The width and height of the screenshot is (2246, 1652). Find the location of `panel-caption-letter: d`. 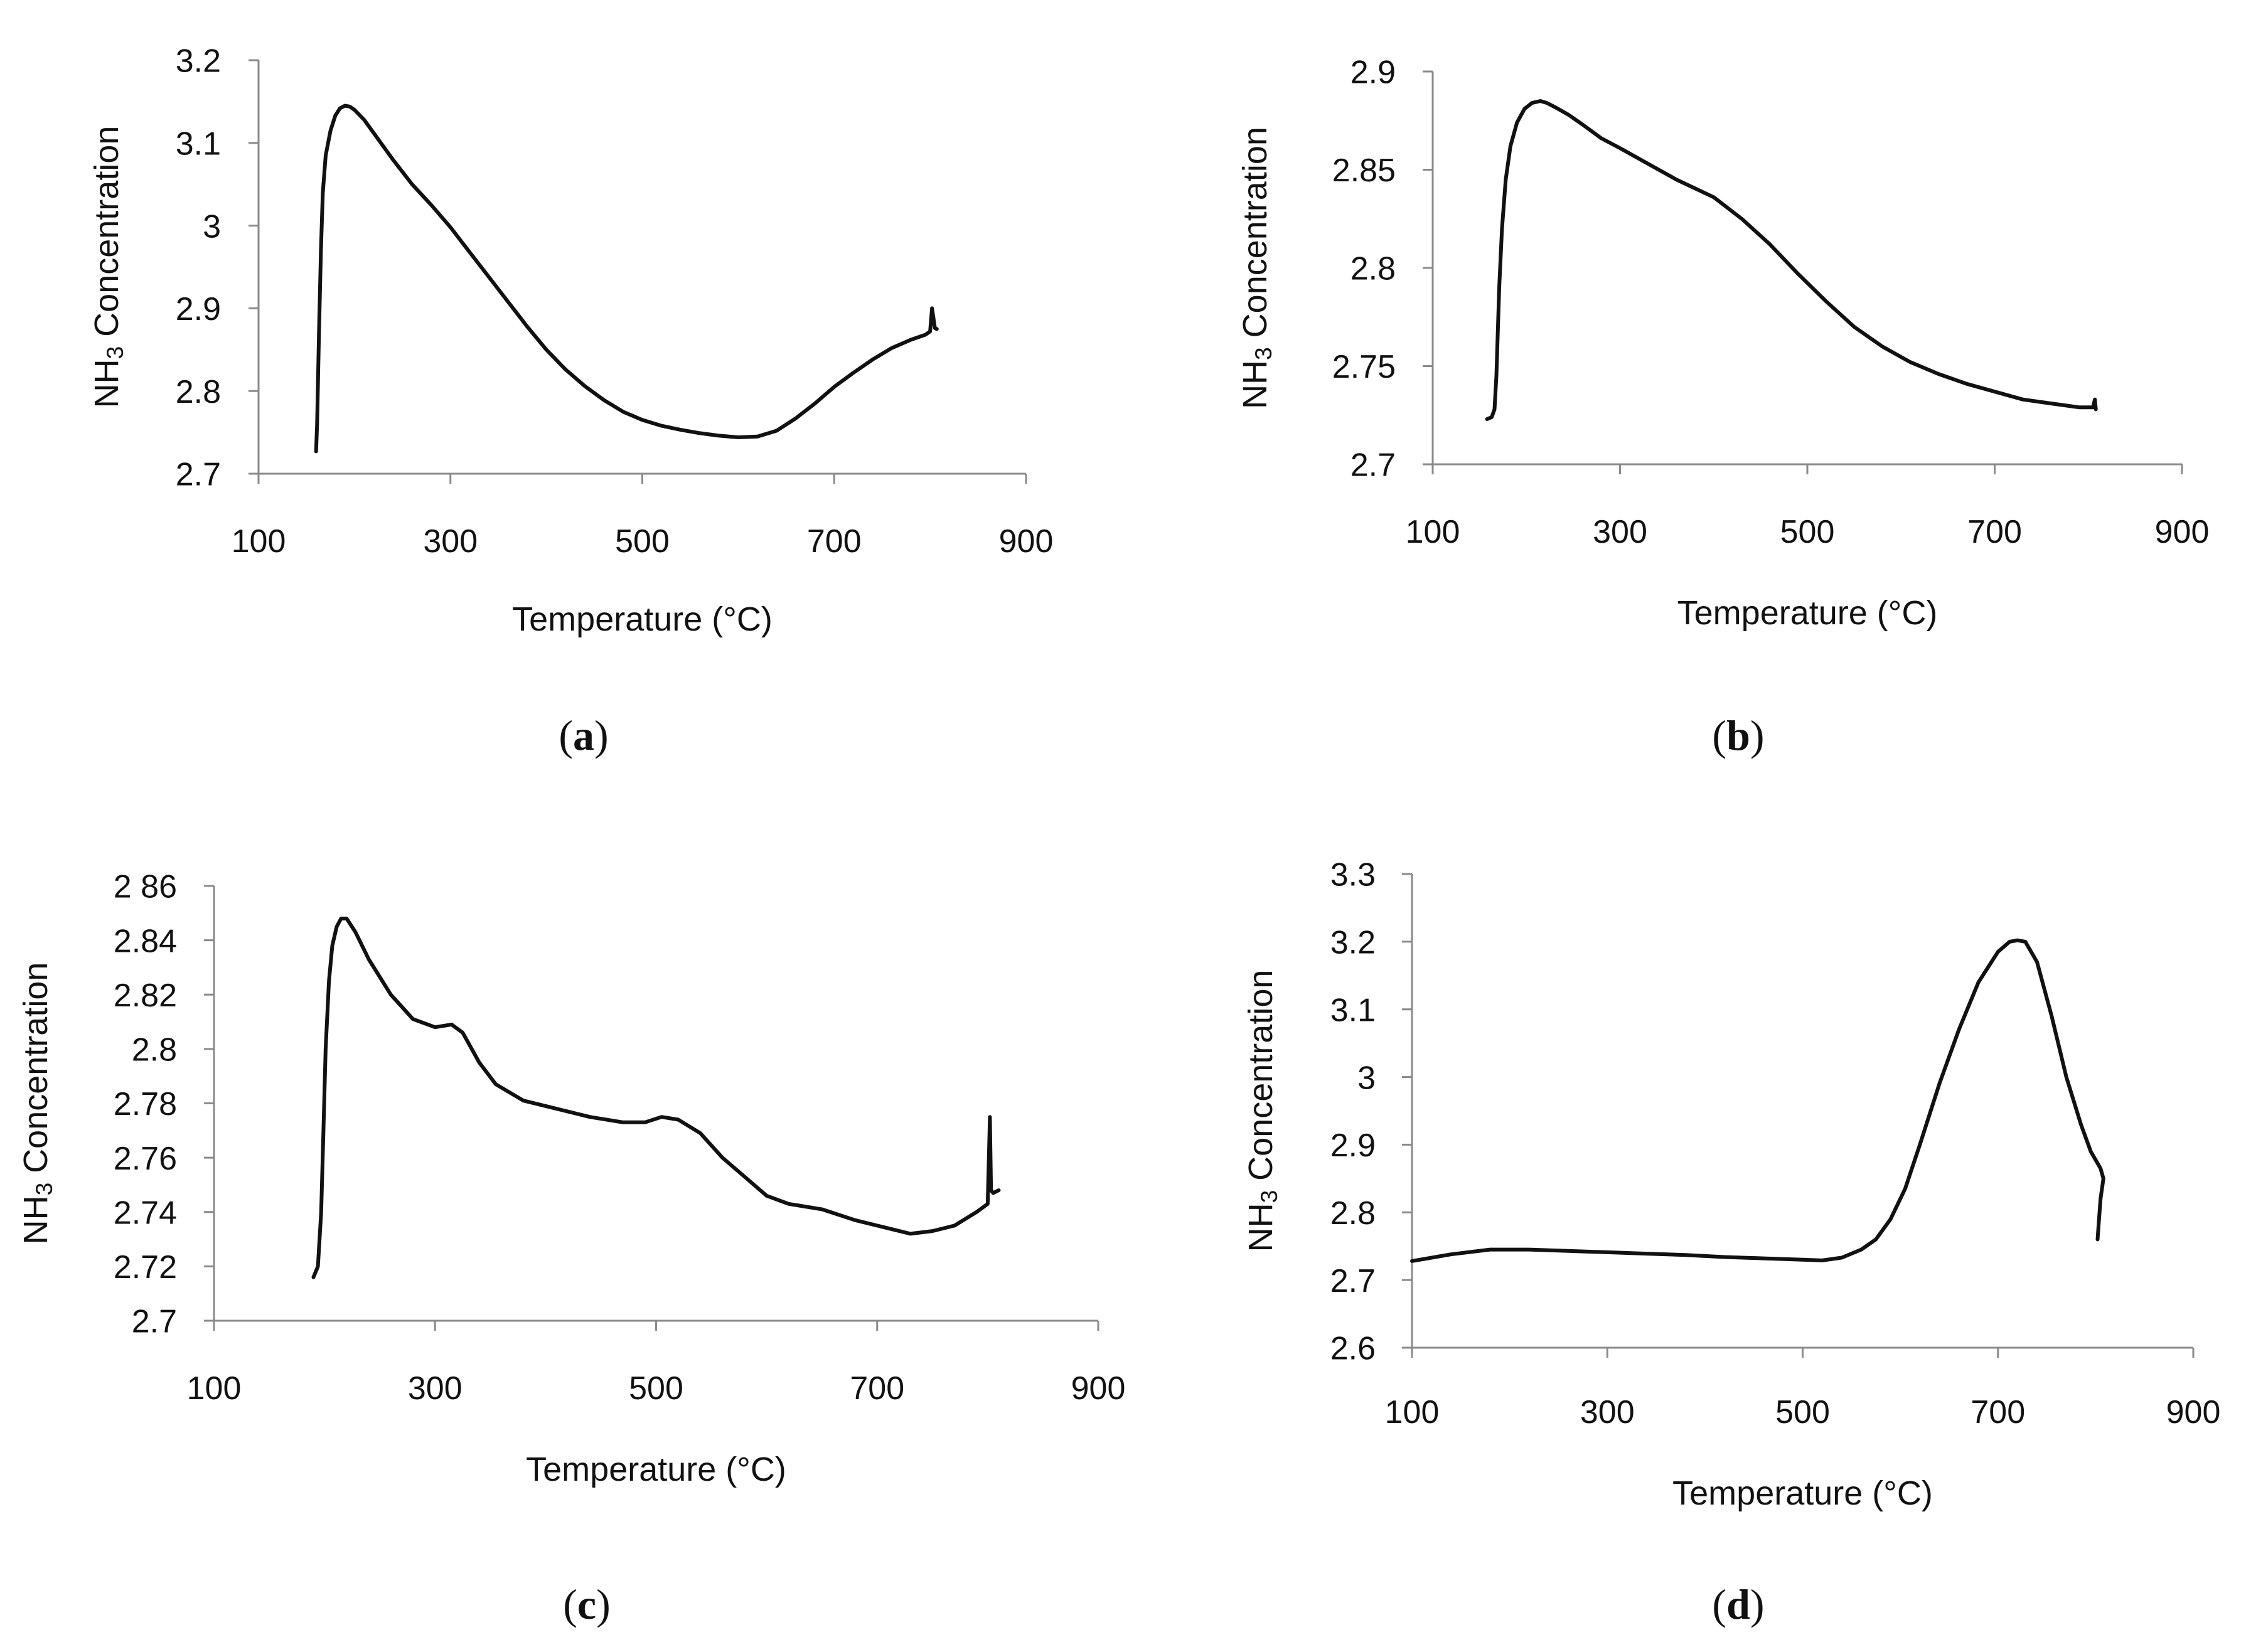

panel-caption-letter: d is located at coordinates (1738, 1604).